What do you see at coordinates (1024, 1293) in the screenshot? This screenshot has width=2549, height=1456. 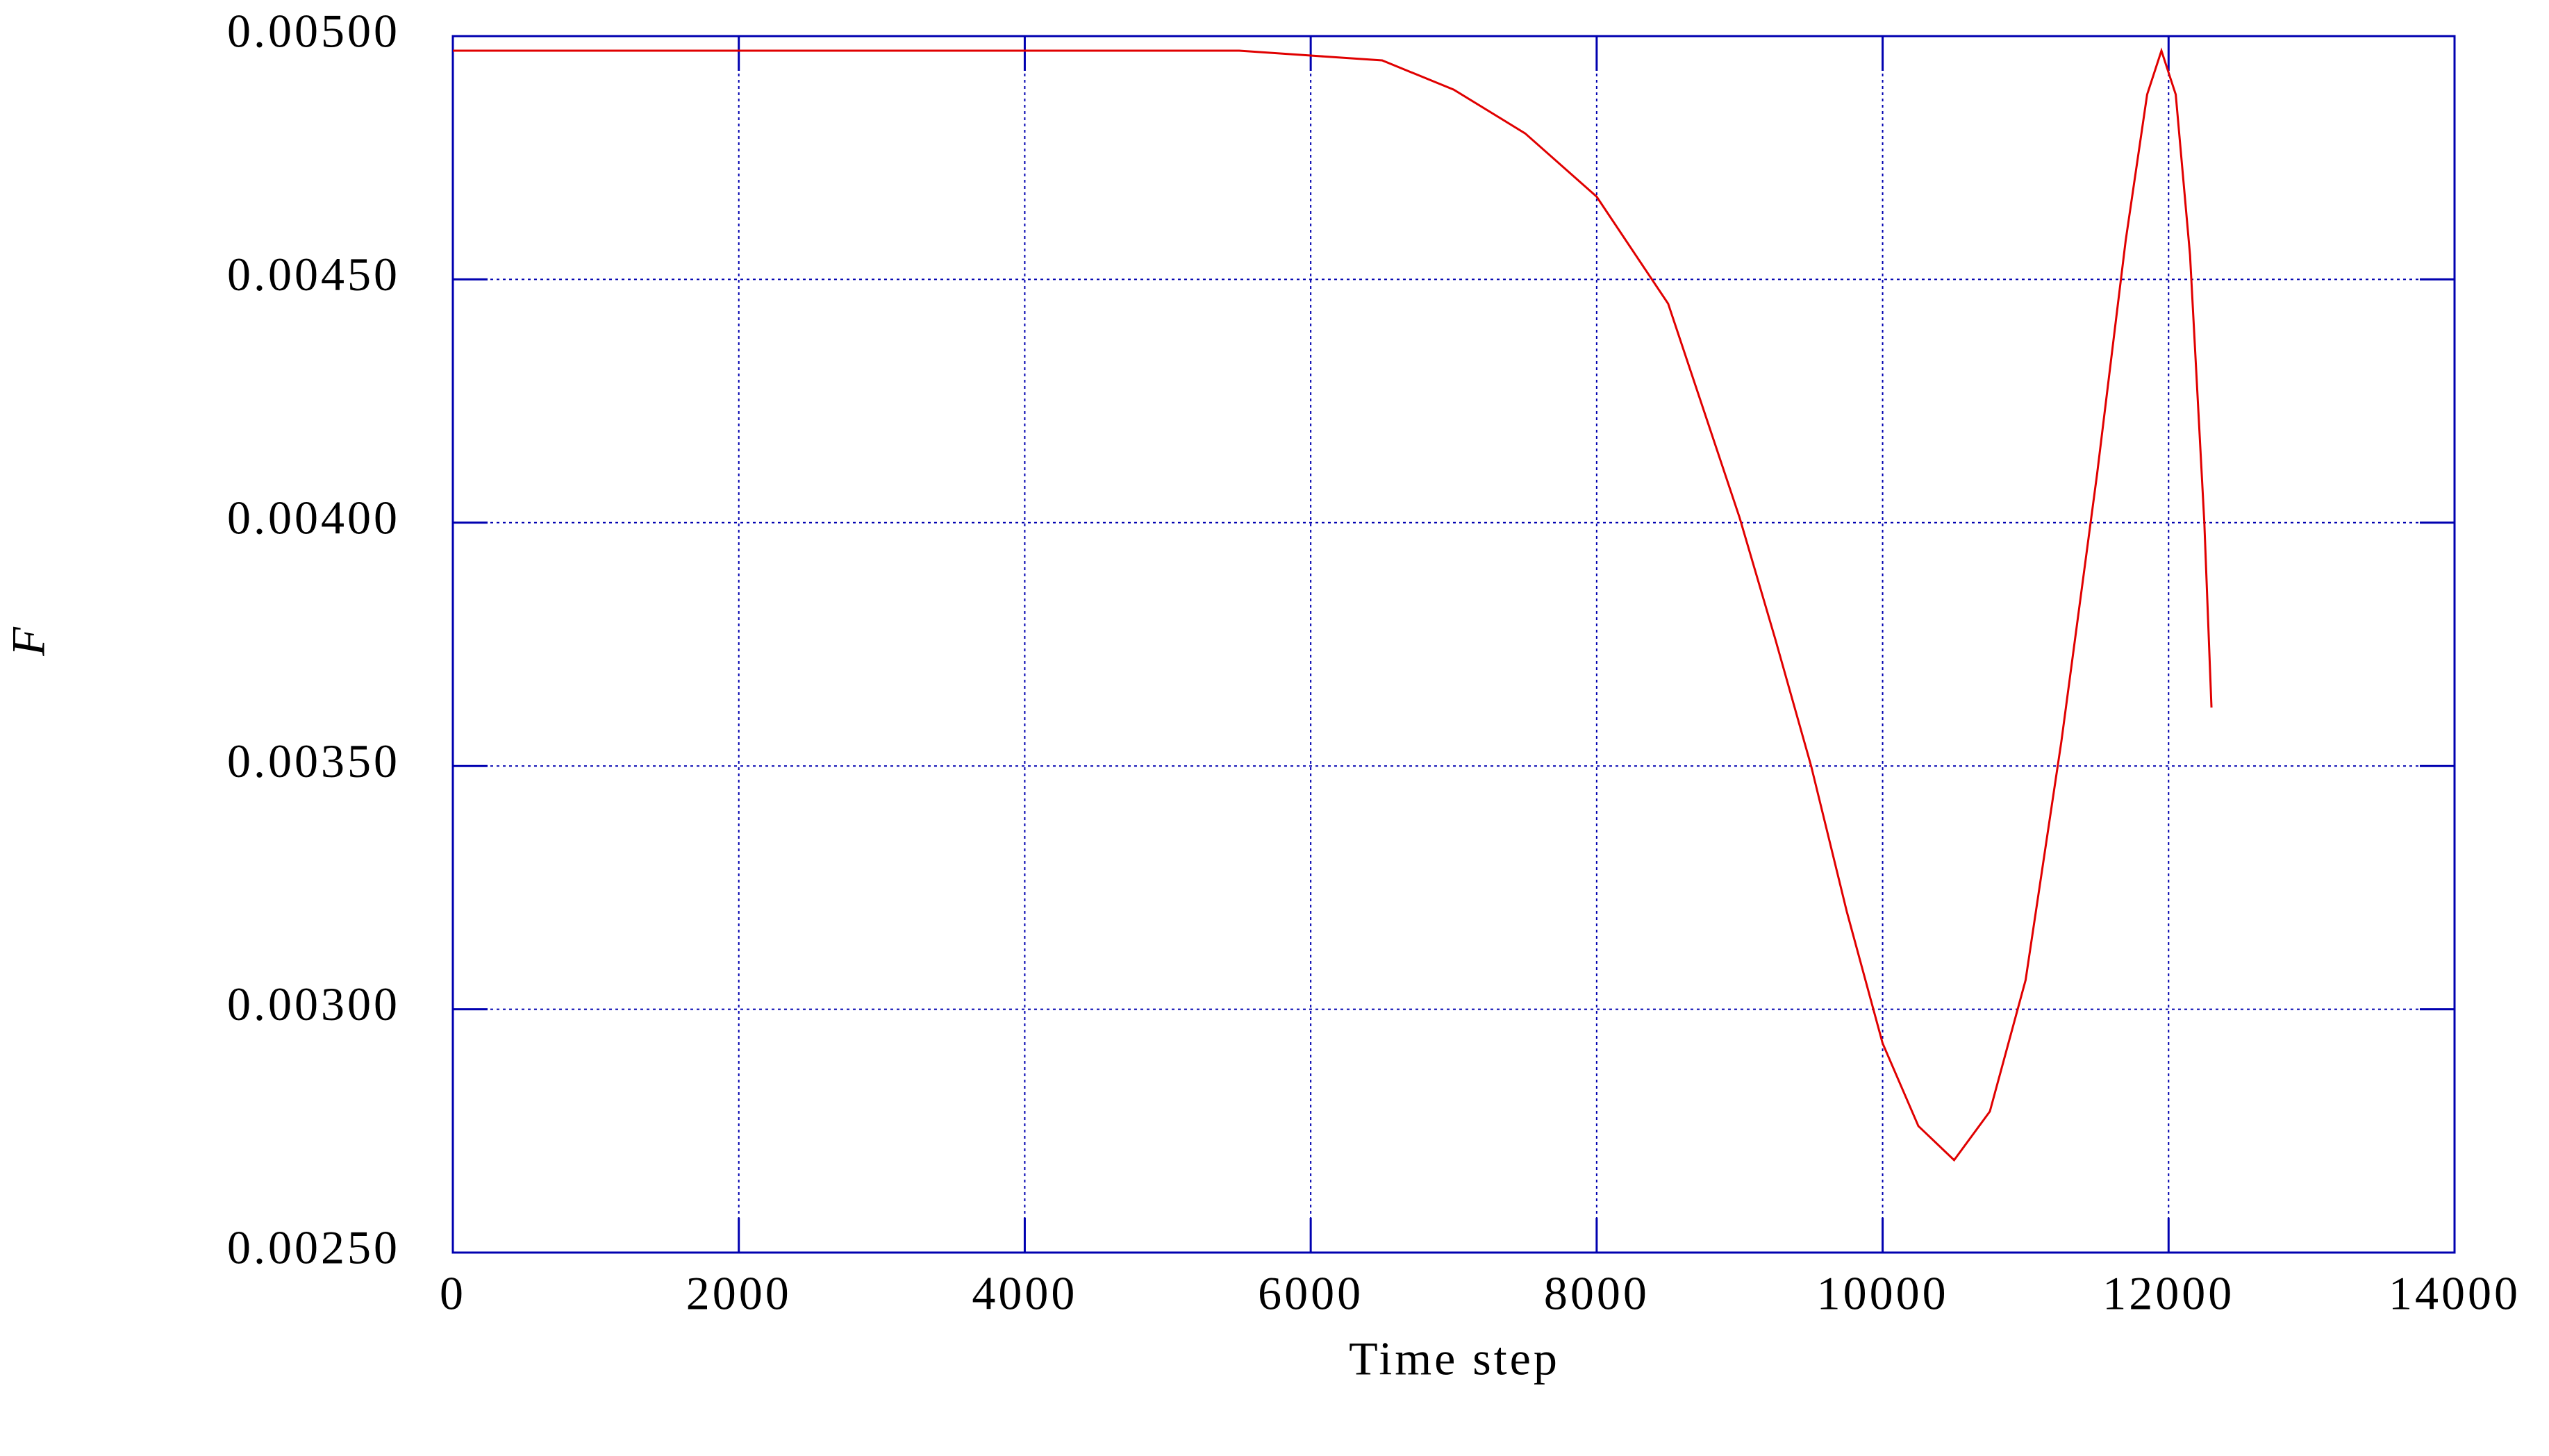 I see `x-tick-label: 4000` at bounding box center [1024, 1293].